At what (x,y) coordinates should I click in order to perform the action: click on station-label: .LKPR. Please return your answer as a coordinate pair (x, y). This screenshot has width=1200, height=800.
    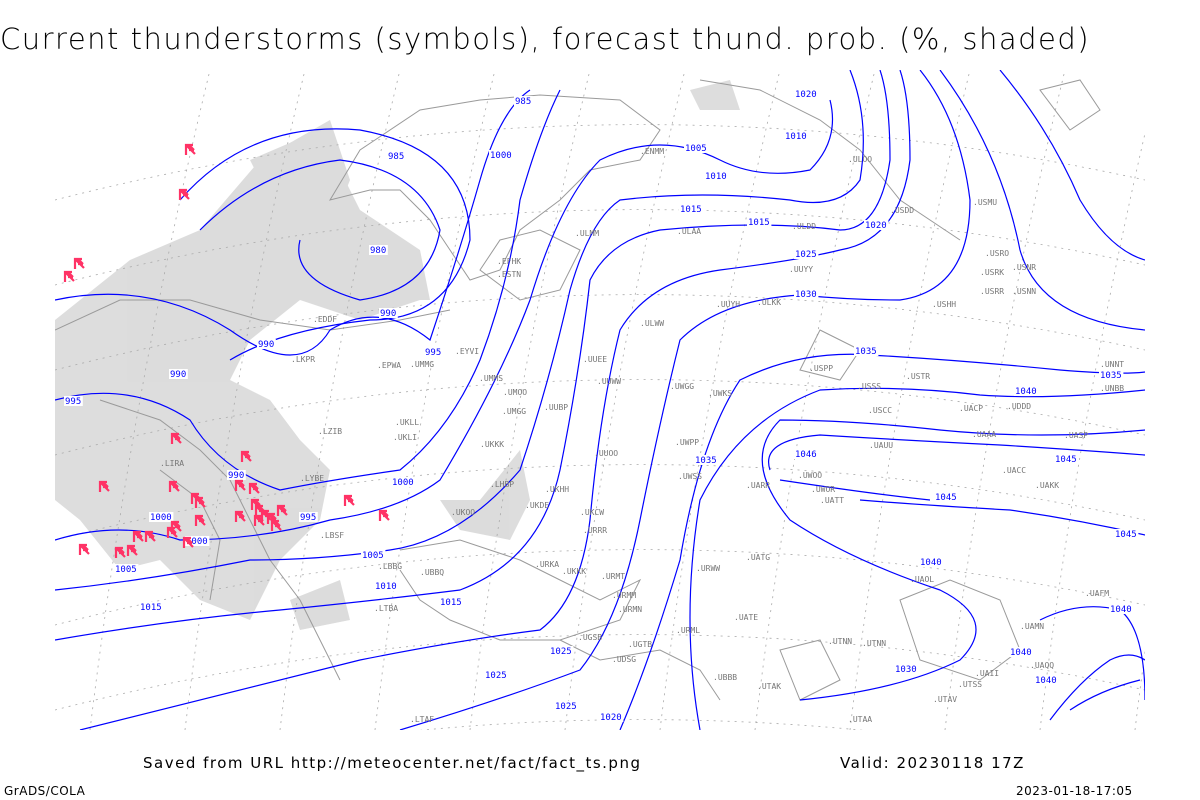
    Looking at the image, I should click on (303, 359).